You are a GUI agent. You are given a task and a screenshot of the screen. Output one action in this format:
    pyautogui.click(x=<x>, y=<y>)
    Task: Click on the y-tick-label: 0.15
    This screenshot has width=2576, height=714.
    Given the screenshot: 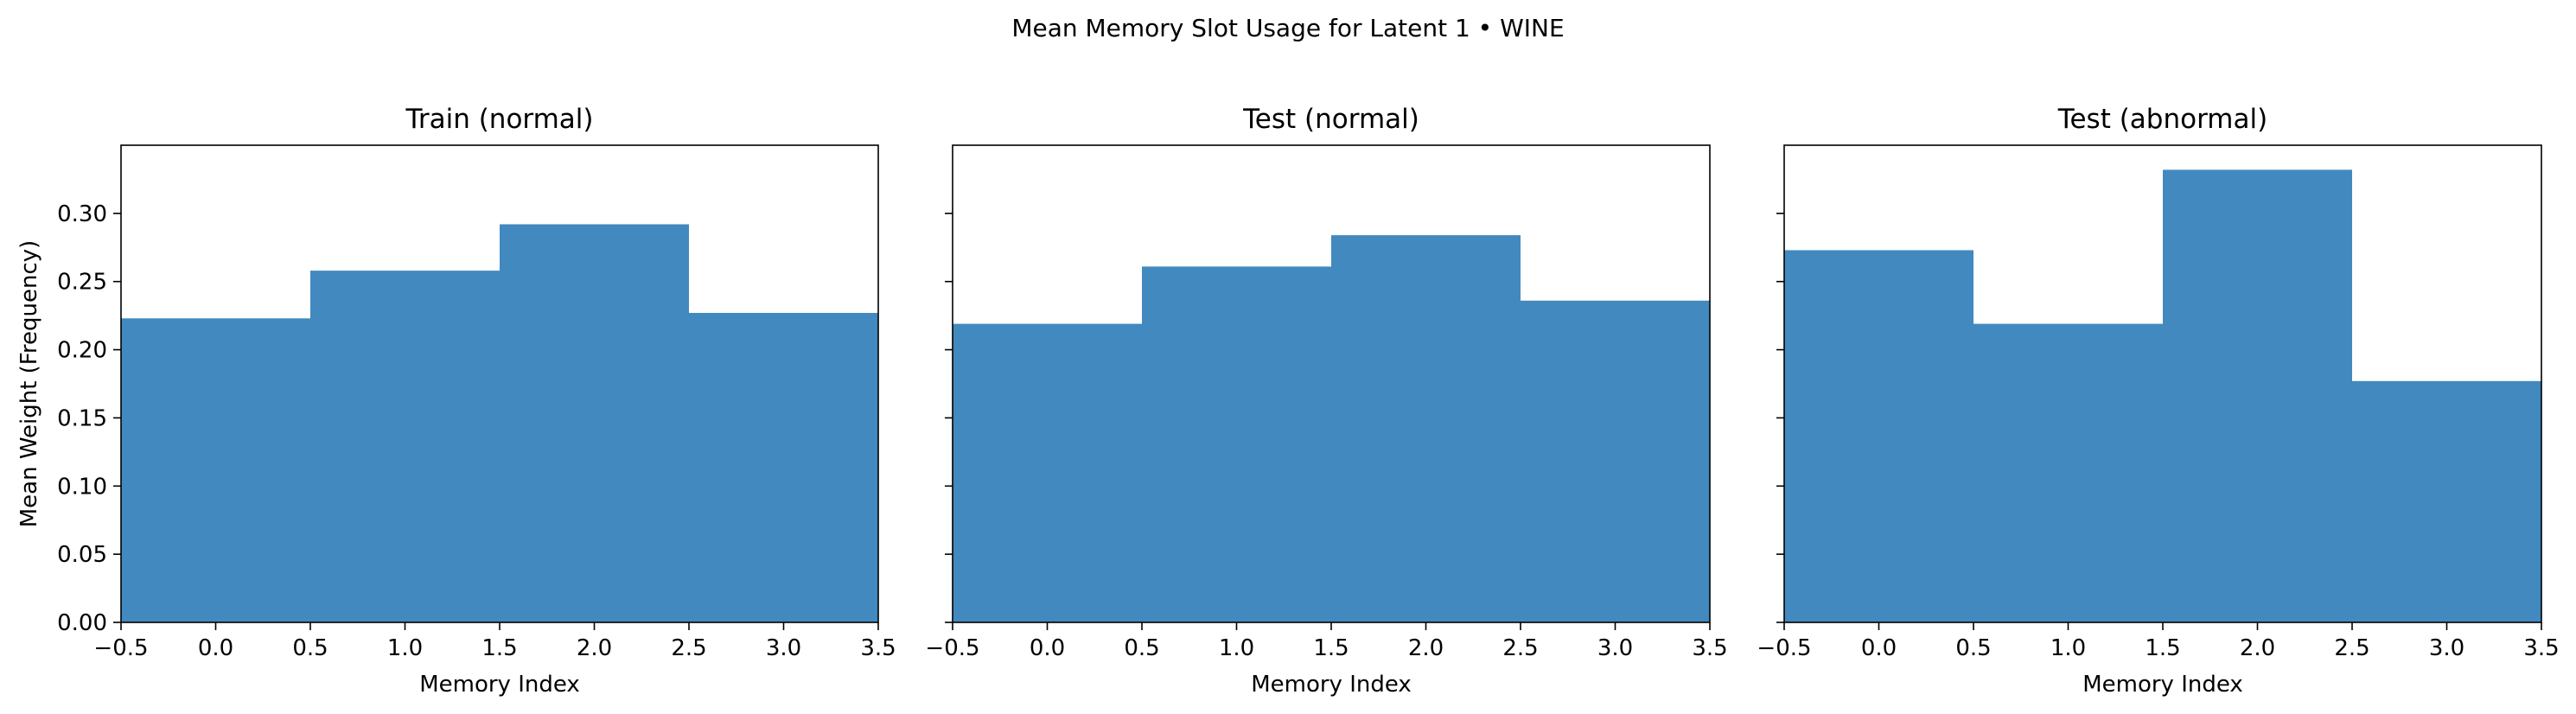 What is the action you would take?
    pyautogui.click(x=82, y=418)
    